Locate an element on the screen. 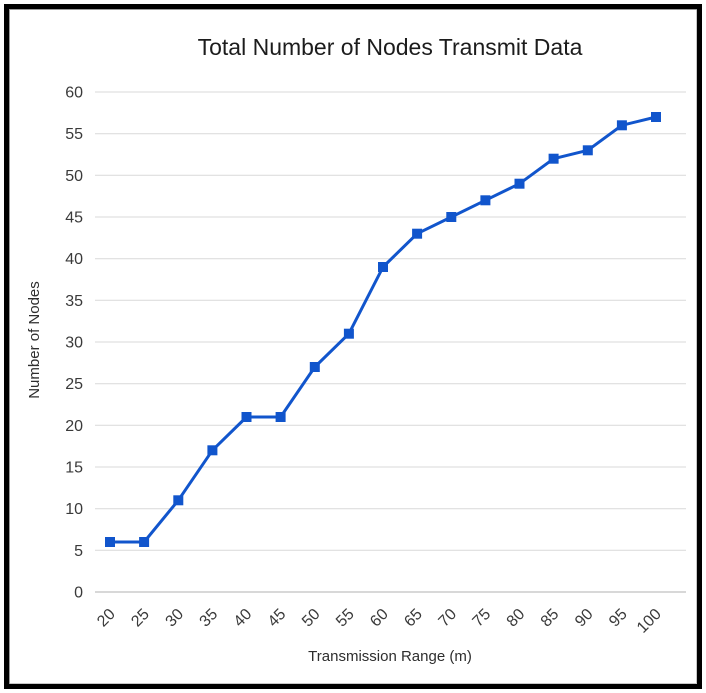 Image resolution: width=706 pixels, height=693 pixels. y-tick-label: 5 is located at coordinates (78, 551).